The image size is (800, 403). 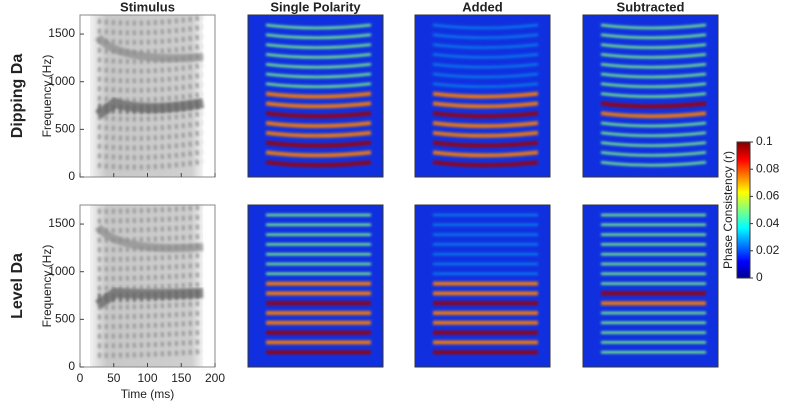 I want to click on colorbar-tick-label: 0.1, so click(x=764, y=141).